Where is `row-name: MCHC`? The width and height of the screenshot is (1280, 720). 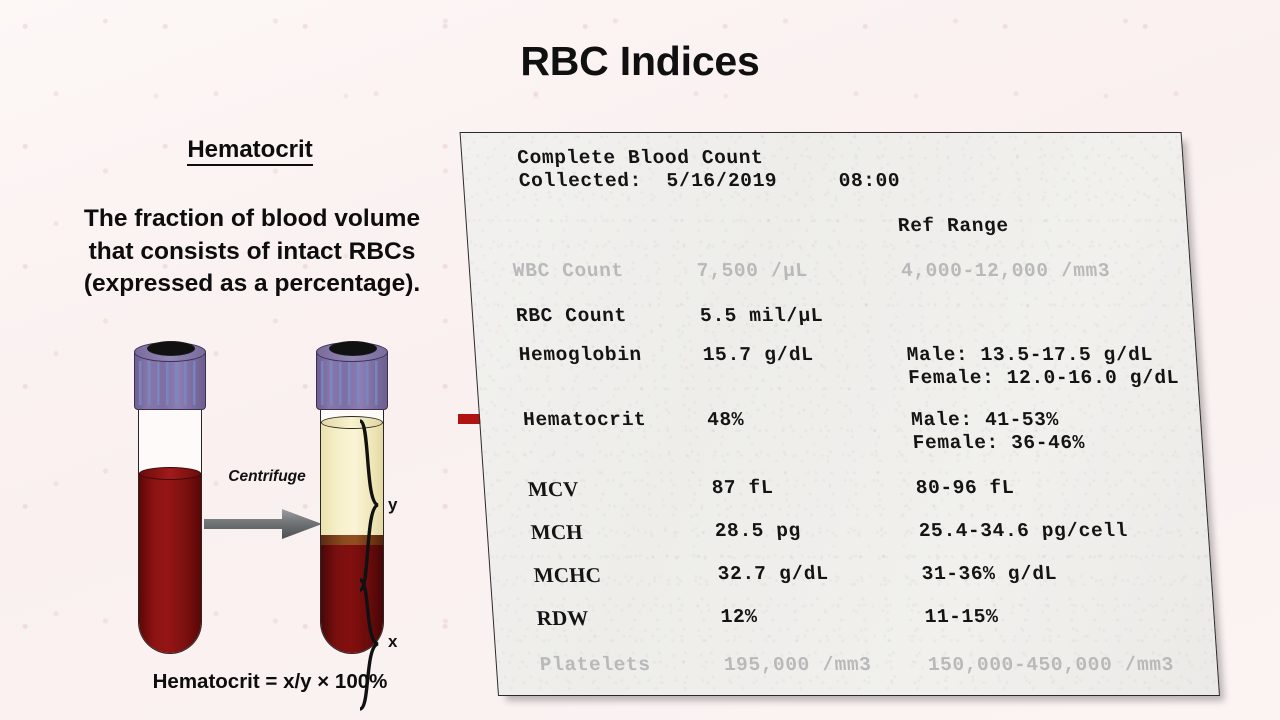 row-name: MCHC is located at coordinates (567, 575).